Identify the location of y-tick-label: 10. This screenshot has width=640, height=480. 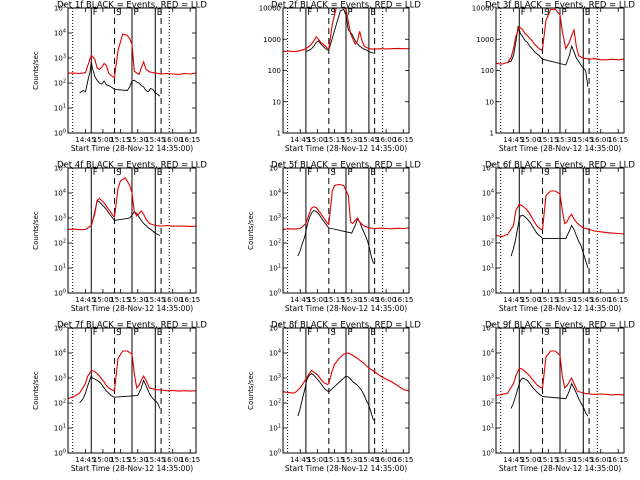
(489, 102).